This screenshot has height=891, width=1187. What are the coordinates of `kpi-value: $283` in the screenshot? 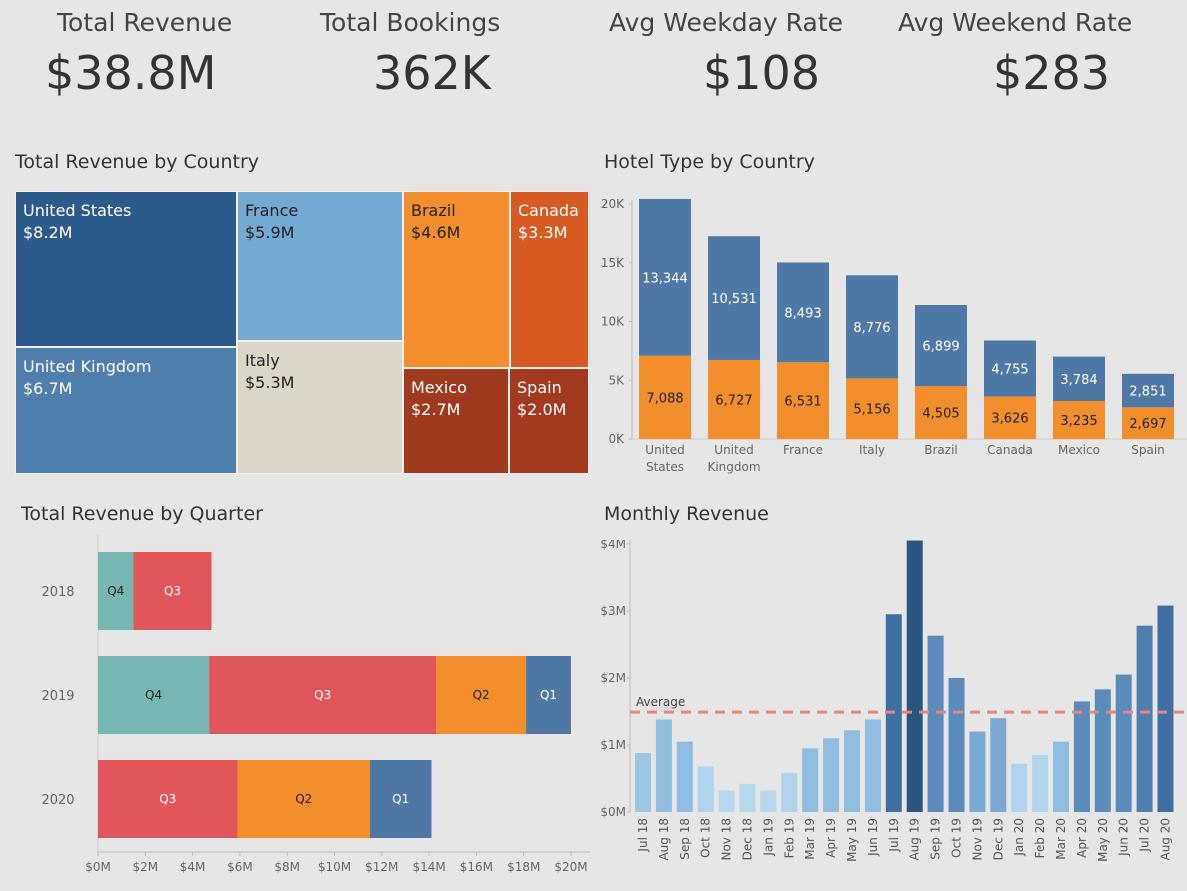 It's located at (1052, 73).